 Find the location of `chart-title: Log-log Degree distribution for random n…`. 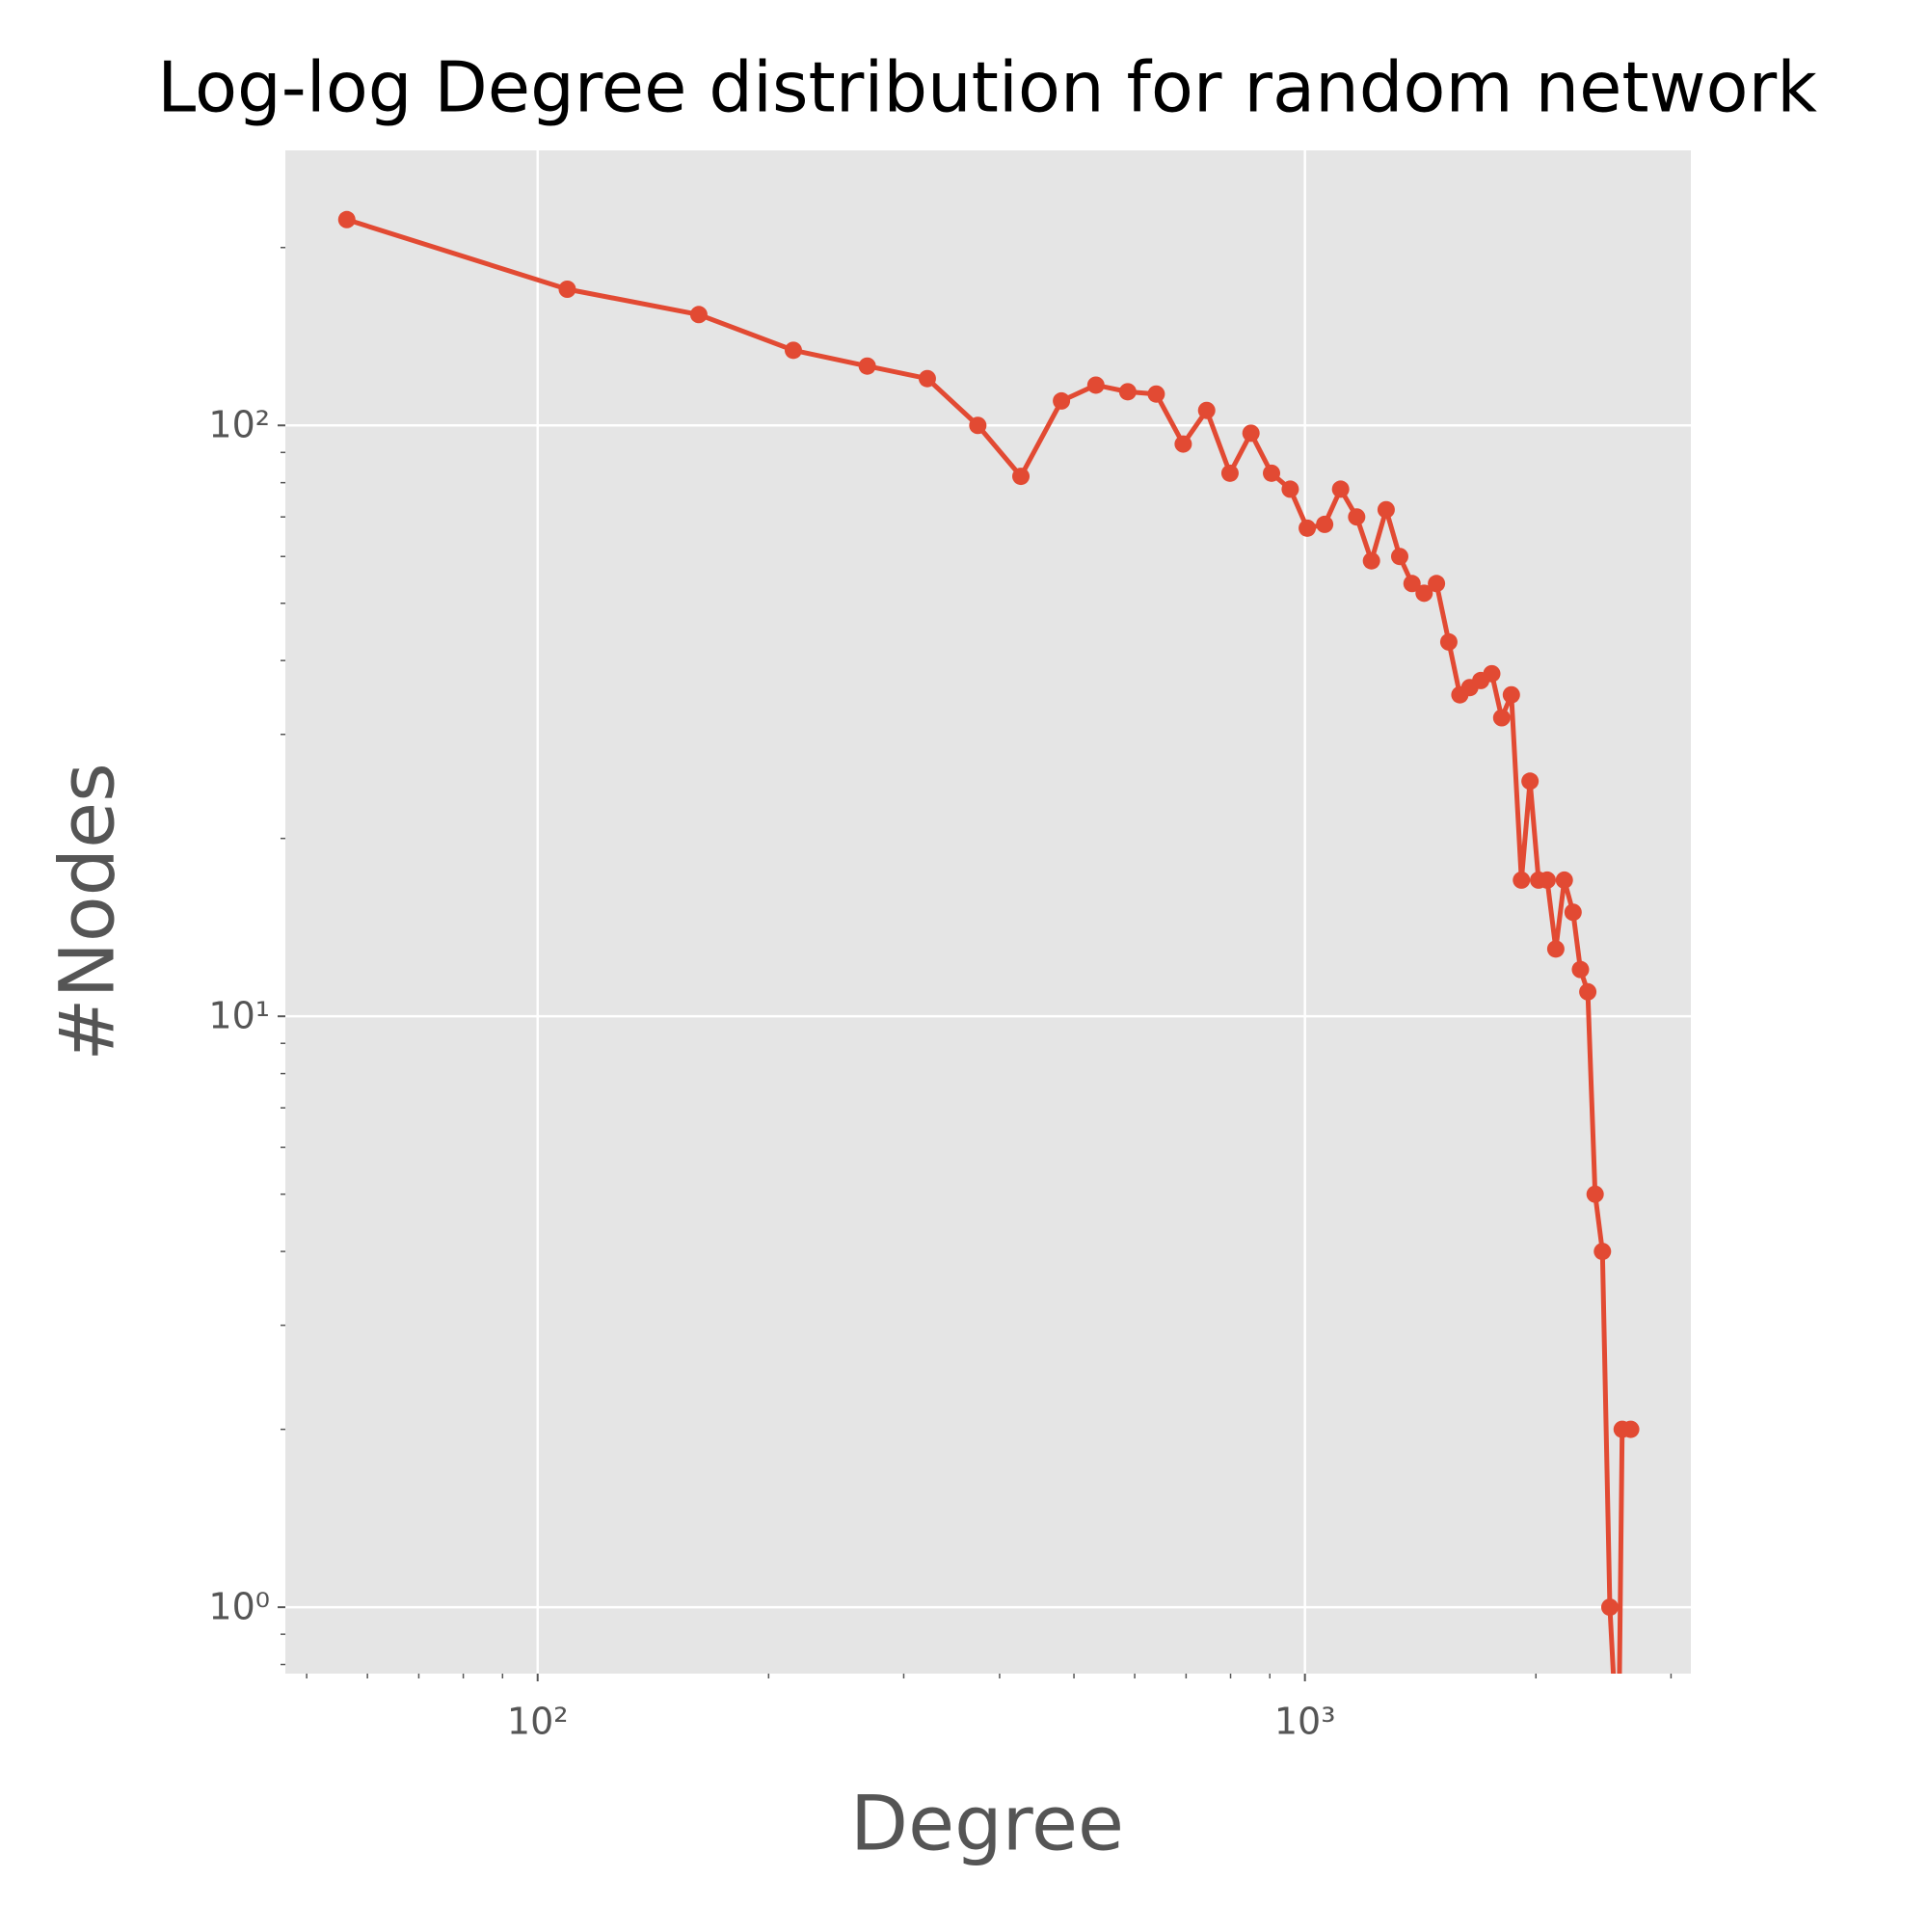

chart-title: Log-log Degree distribution for random n… is located at coordinates (987, 87).